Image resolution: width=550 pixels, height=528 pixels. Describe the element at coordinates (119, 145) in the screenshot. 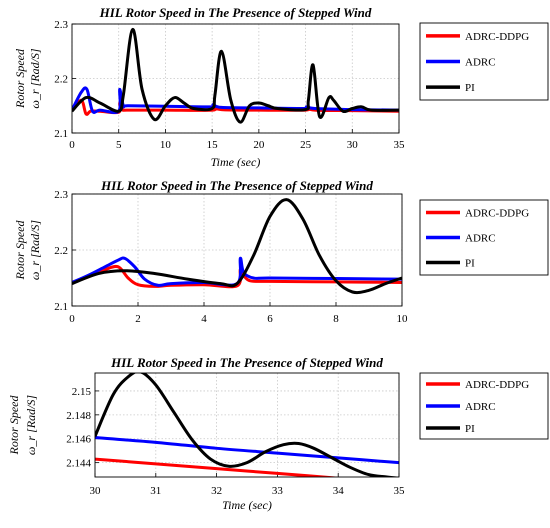

I see `x-tick-label: 5` at that location.